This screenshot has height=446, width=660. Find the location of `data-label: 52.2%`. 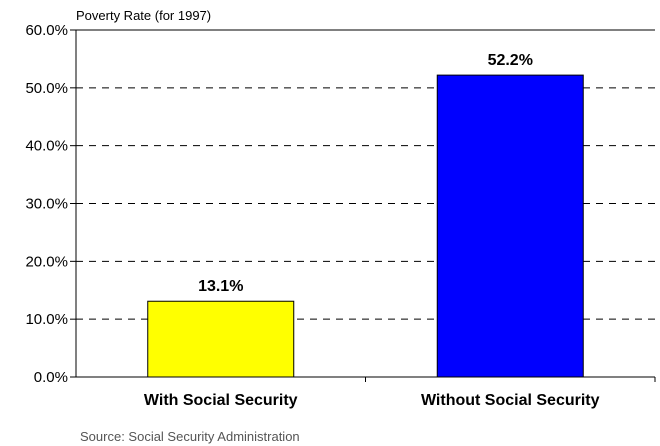

data-label: 52.2% is located at coordinates (510, 60).